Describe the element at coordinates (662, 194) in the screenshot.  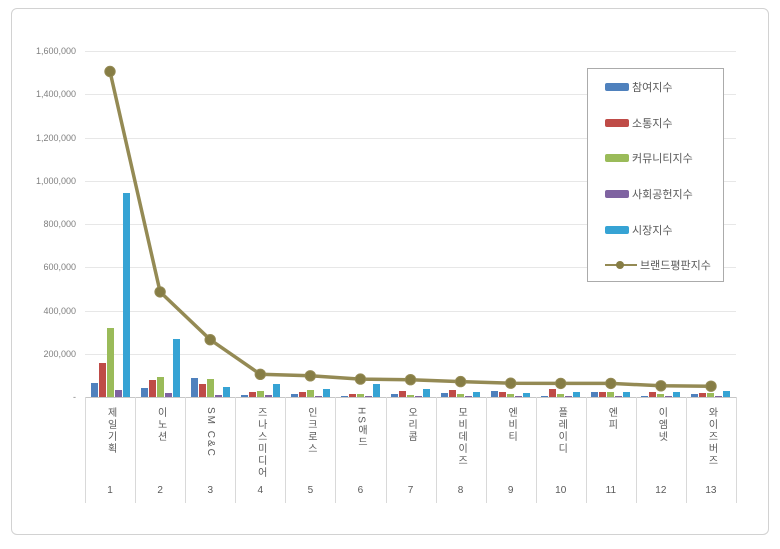
I see `legend-label: 사회공헌지수` at that location.